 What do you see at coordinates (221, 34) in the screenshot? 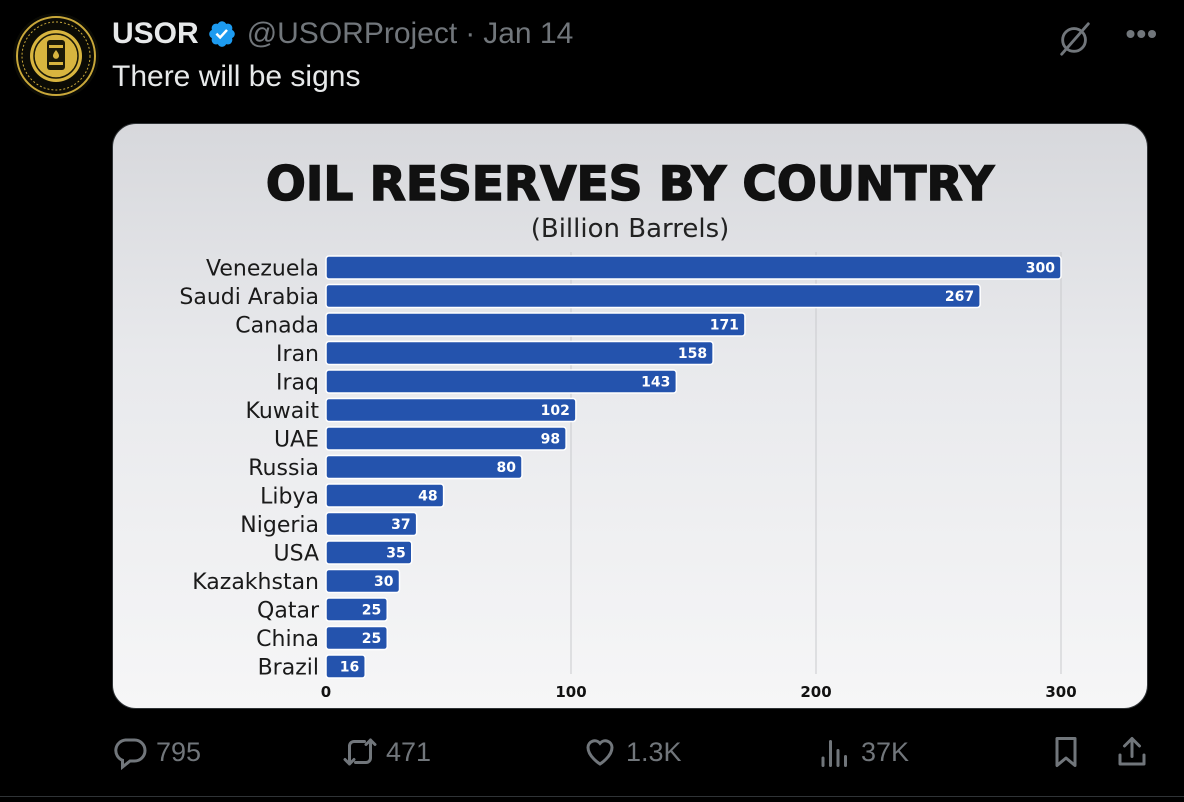
I see `verified-badge-icon` at bounding box center [221, 34].